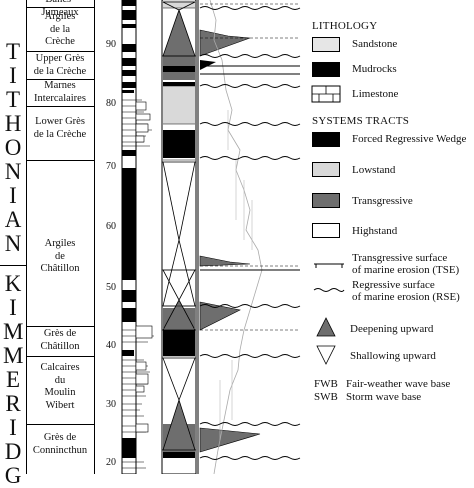  What do you see at coordinates (111, 226) in the screenshot?
I see `depth-tick-label: 60` at bounding box center [111, 226].